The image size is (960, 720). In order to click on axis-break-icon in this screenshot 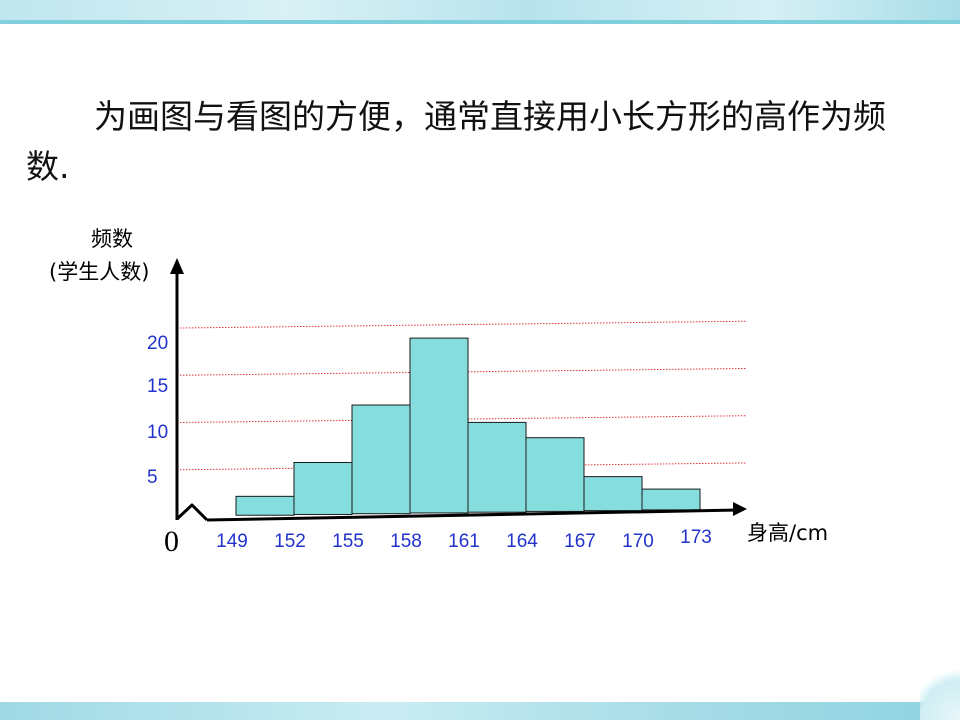, I will do `click(192, 512)`.